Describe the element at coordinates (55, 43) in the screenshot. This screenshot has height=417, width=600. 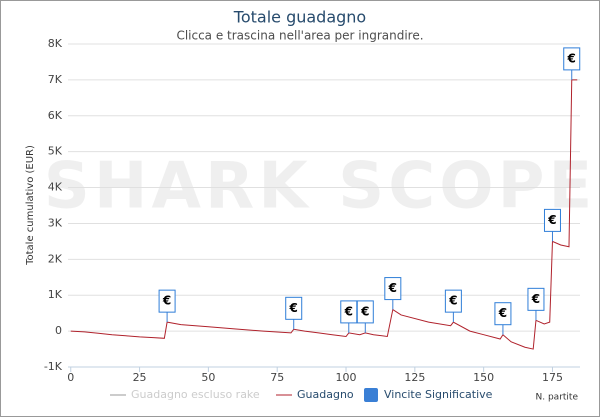
I see `y-tick-label: 8K` at that location.